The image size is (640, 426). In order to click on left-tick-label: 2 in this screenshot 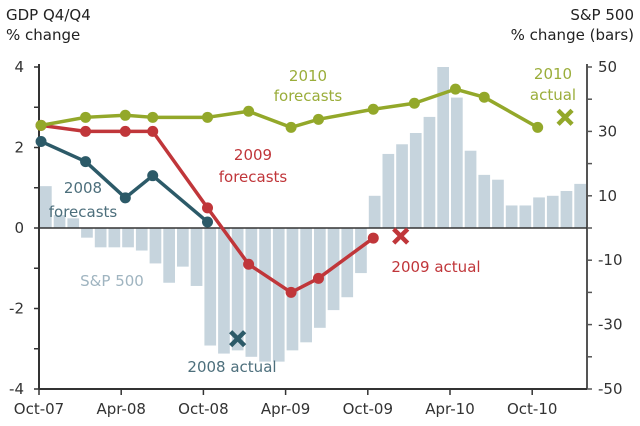, I will do `click(19, 148)`.